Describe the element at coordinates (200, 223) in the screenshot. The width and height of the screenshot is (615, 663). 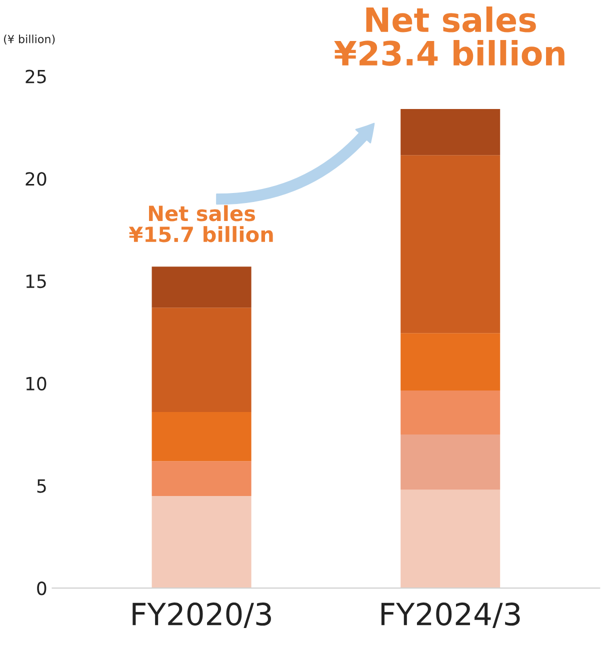
I see `annotation: Net sales ¥15.7 billion` at that location.